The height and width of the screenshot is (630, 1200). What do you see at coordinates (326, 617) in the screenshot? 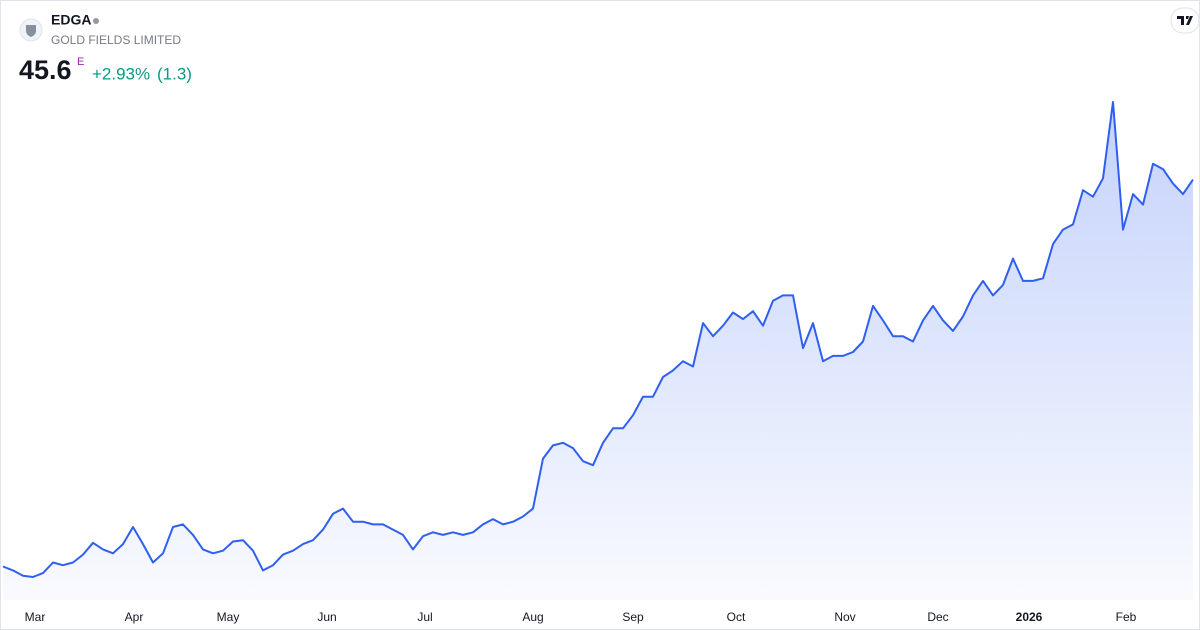
I see `x-tick-label: Jun` at bounding box center [326, 617].